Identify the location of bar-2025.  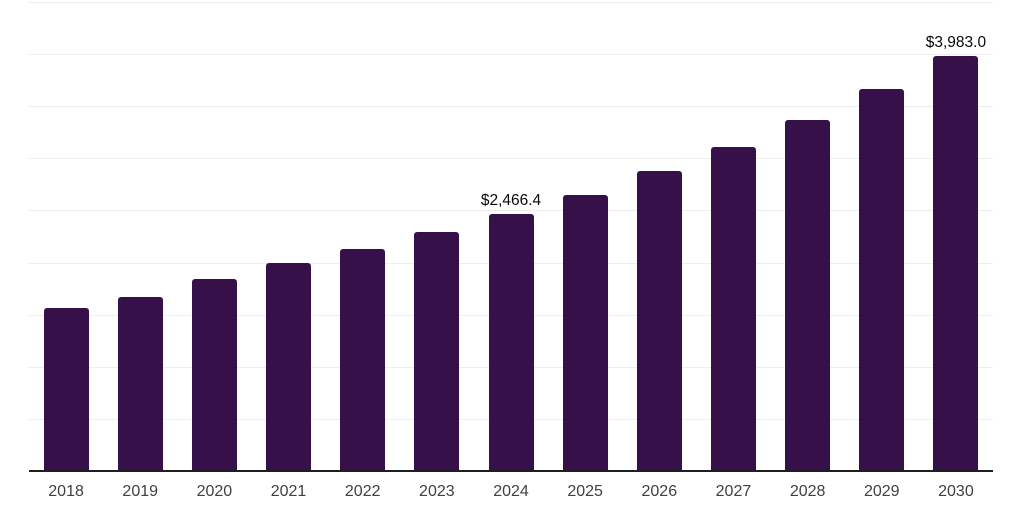
(585, 332).